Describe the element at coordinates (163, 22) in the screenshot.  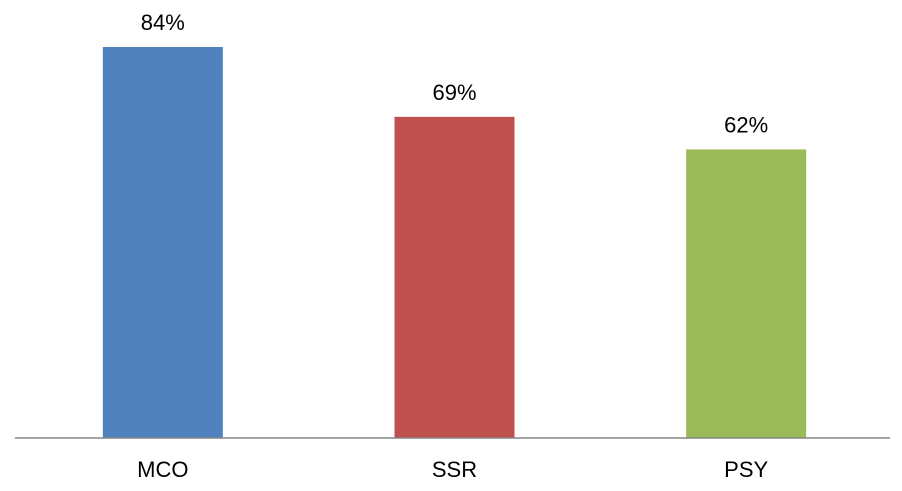
I see `data-label-mco: 84%` at that location.